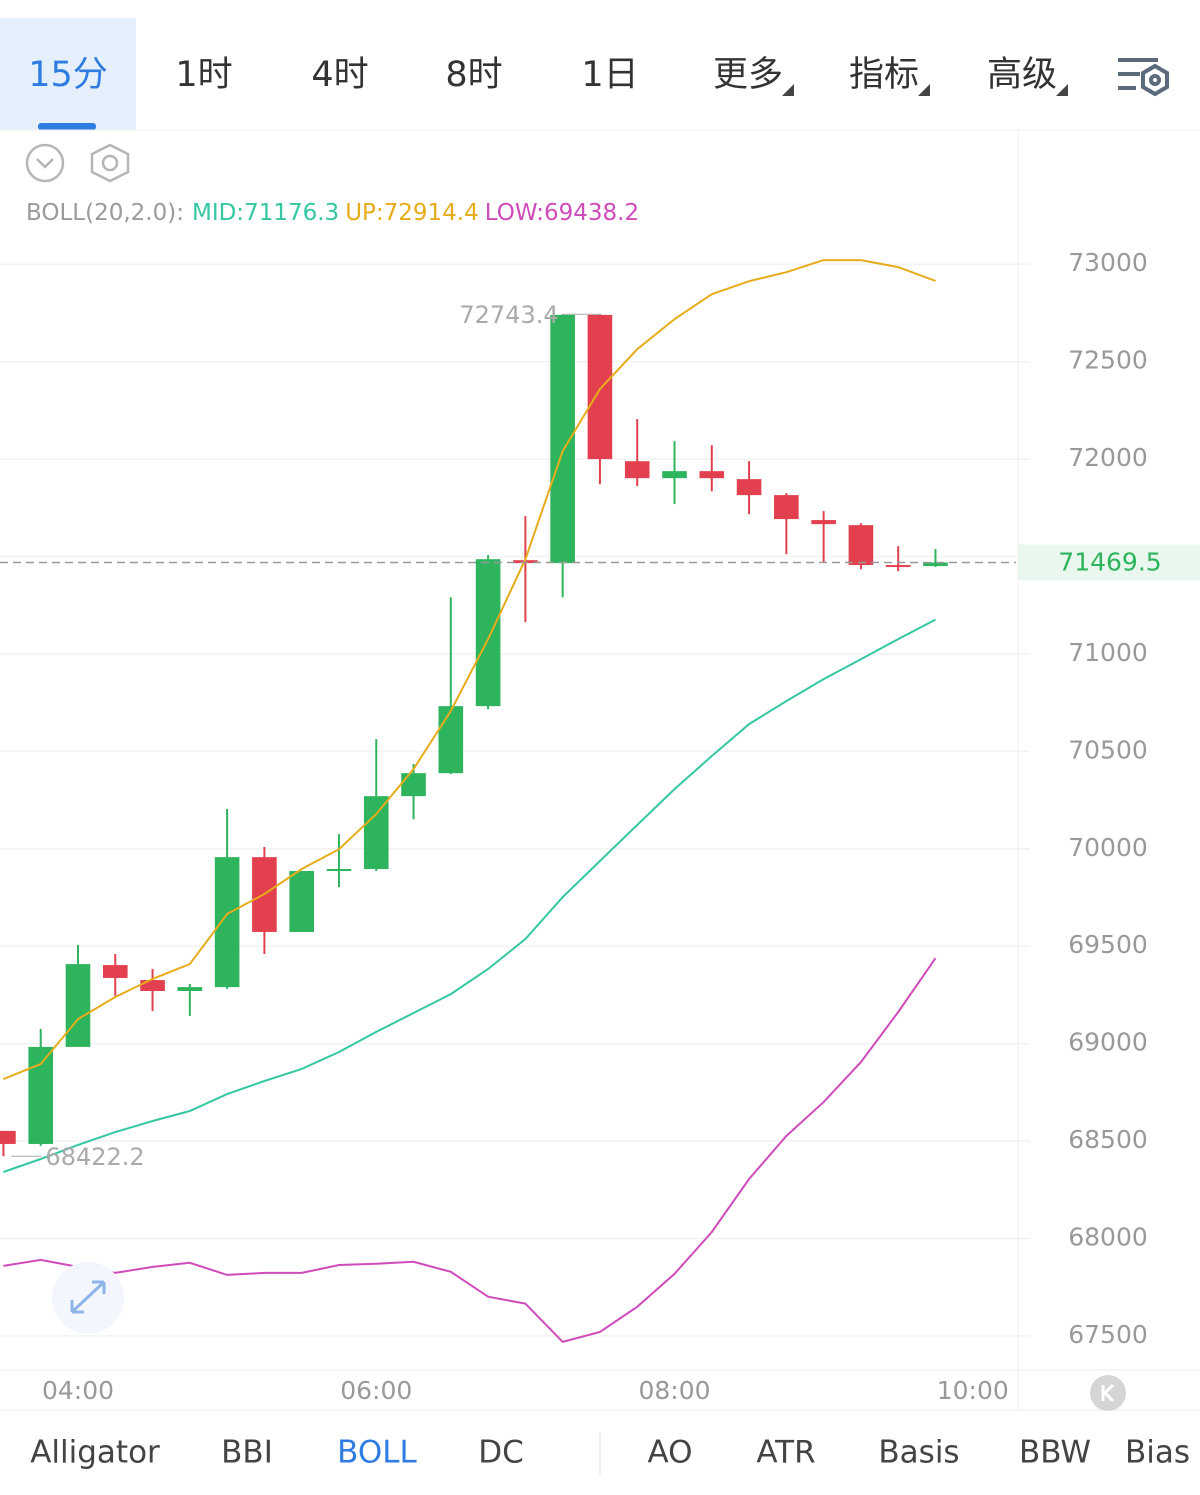 This screenshot has width=1200, height=1495. I want to click on legend-value: 71176.3, so click(291, 213).